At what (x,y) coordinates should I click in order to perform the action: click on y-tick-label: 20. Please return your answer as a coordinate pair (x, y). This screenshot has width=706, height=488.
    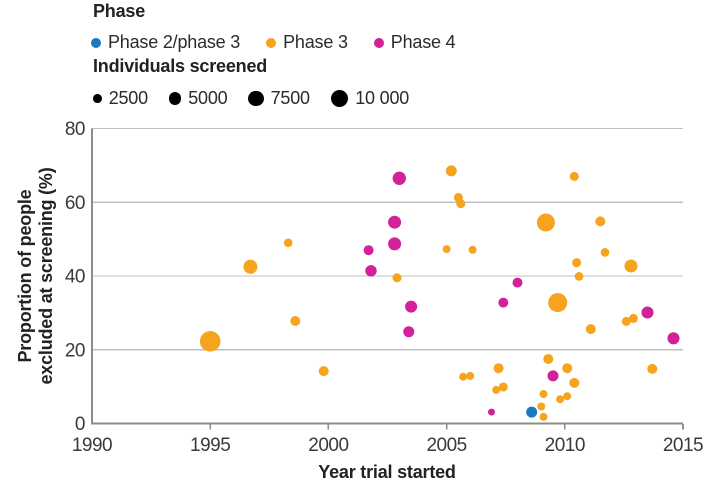
    Looking at the image, I should click on (75, 350).